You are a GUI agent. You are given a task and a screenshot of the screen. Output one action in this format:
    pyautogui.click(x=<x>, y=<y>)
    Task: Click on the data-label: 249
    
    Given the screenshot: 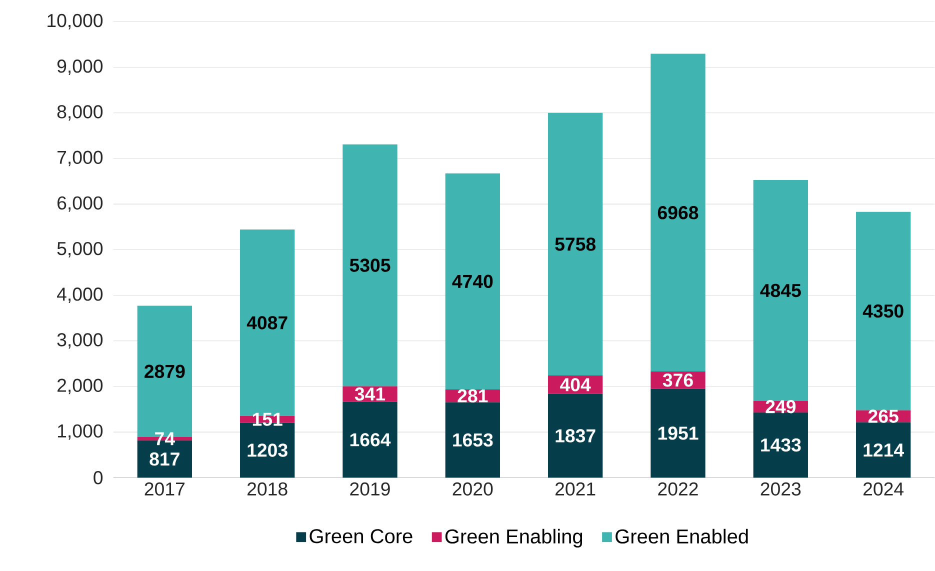 What is the action you would take?
    pyautogui.click(x=781, y=407)
    